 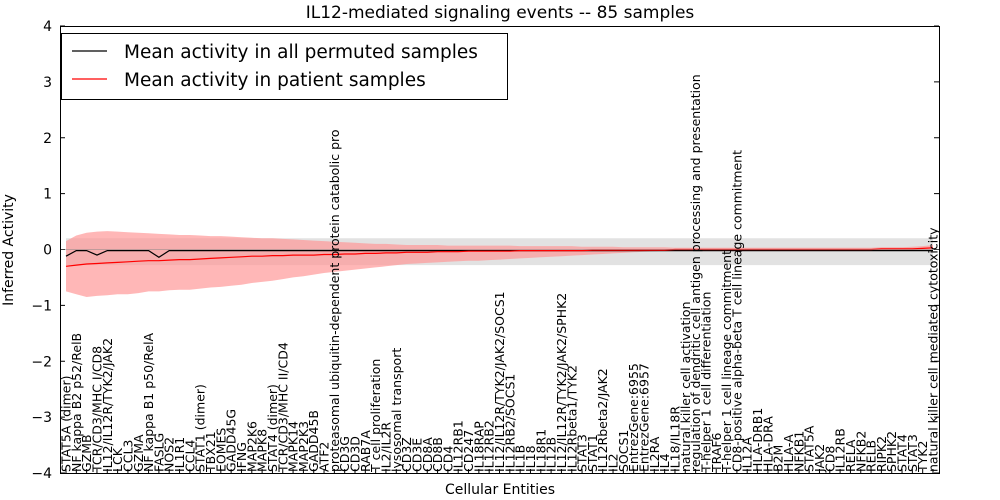 I want to click on x-tick-label: STAT5A (dimer), so click(x=66, y=424).